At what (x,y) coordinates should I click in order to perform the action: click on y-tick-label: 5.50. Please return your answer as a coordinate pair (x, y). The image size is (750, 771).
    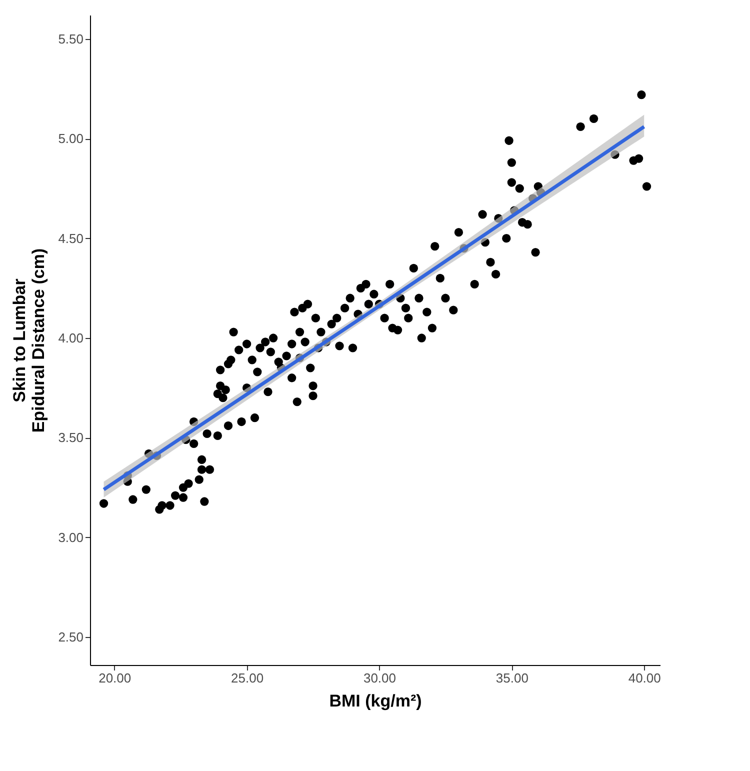
    Looking at the image, I should click on (71, 38).